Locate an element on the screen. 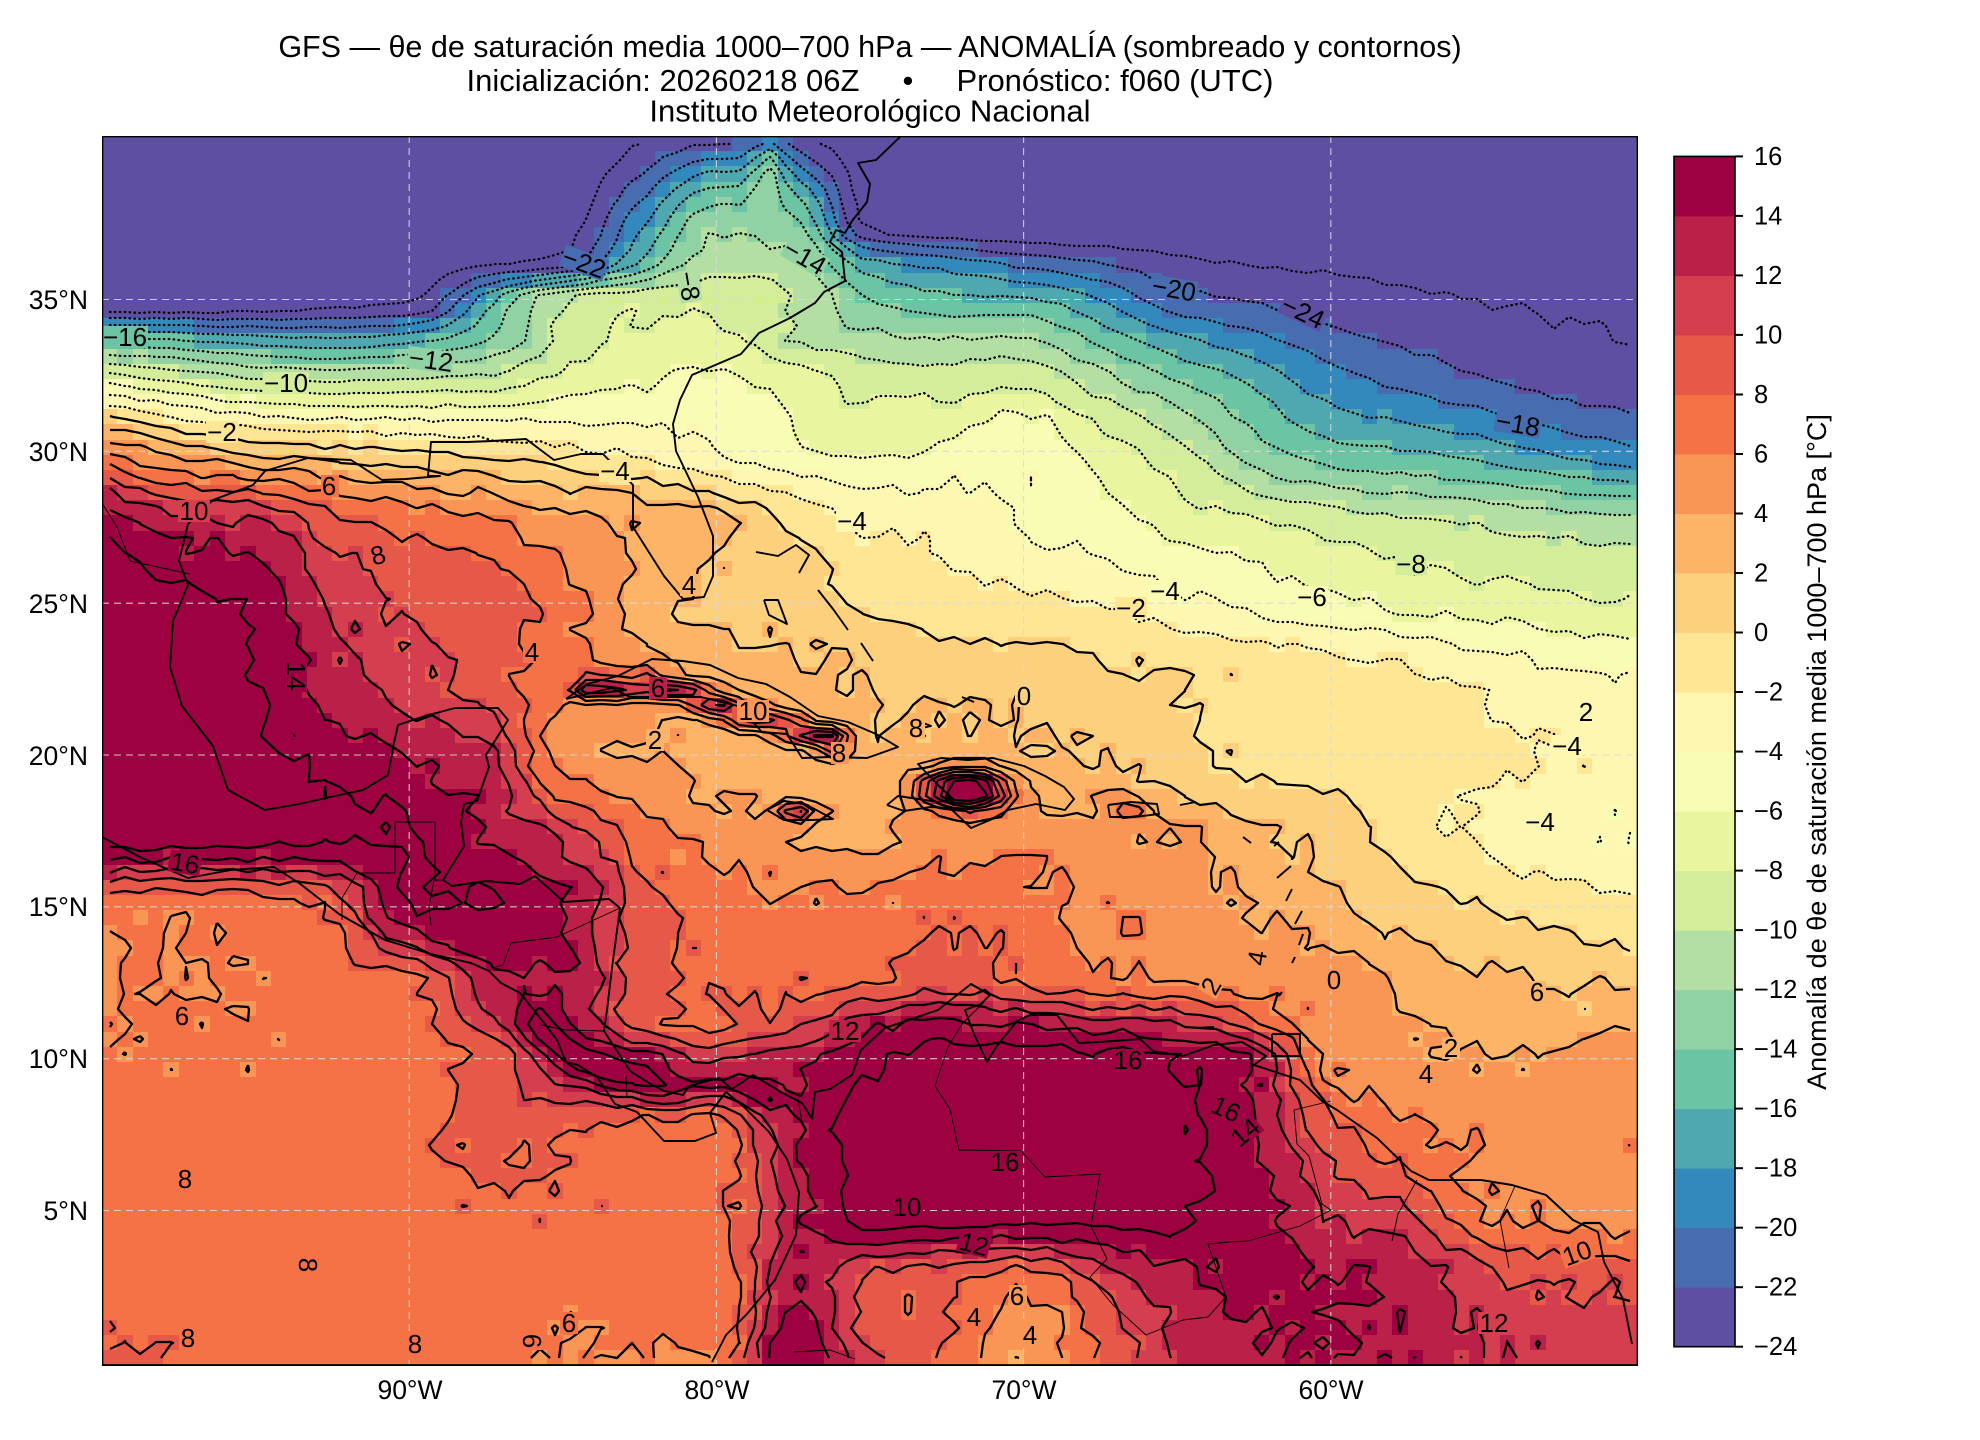  svg-text: −24 is located at coordinates (1775, 1347).